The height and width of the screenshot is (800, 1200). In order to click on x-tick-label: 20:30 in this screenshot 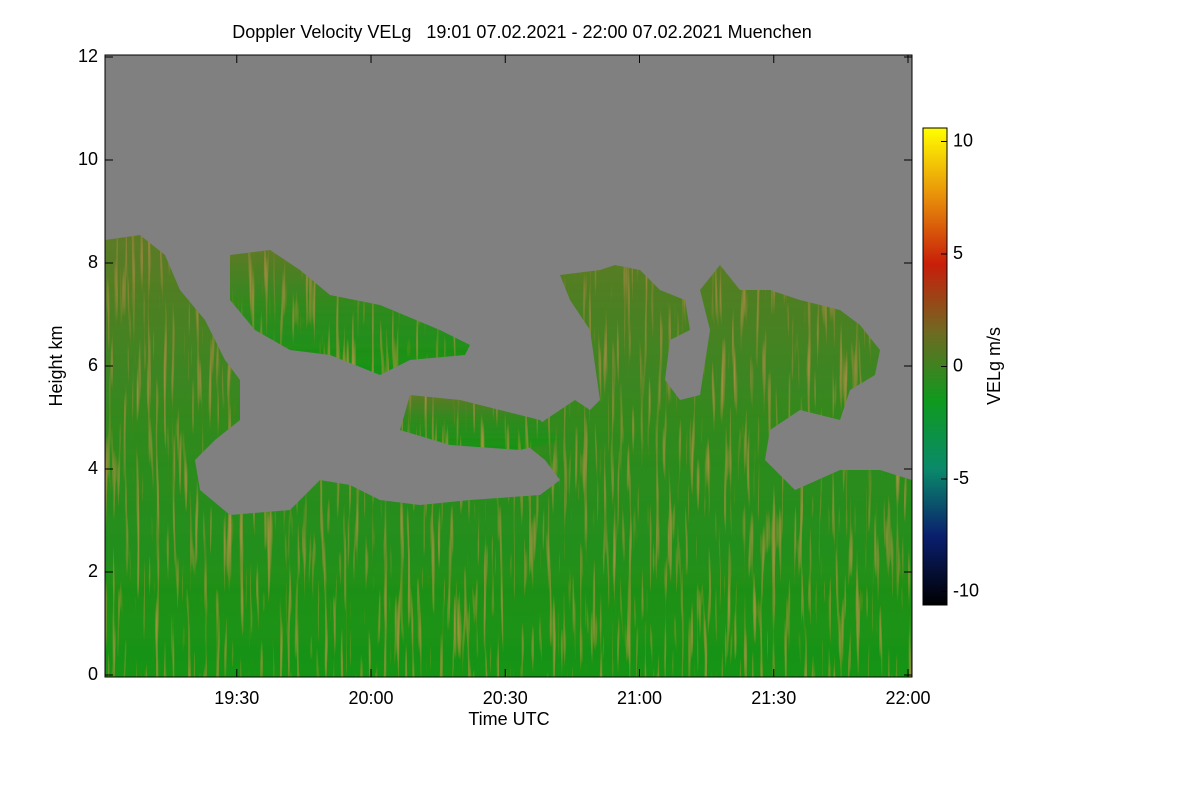, I will do `click(505, 698)`.